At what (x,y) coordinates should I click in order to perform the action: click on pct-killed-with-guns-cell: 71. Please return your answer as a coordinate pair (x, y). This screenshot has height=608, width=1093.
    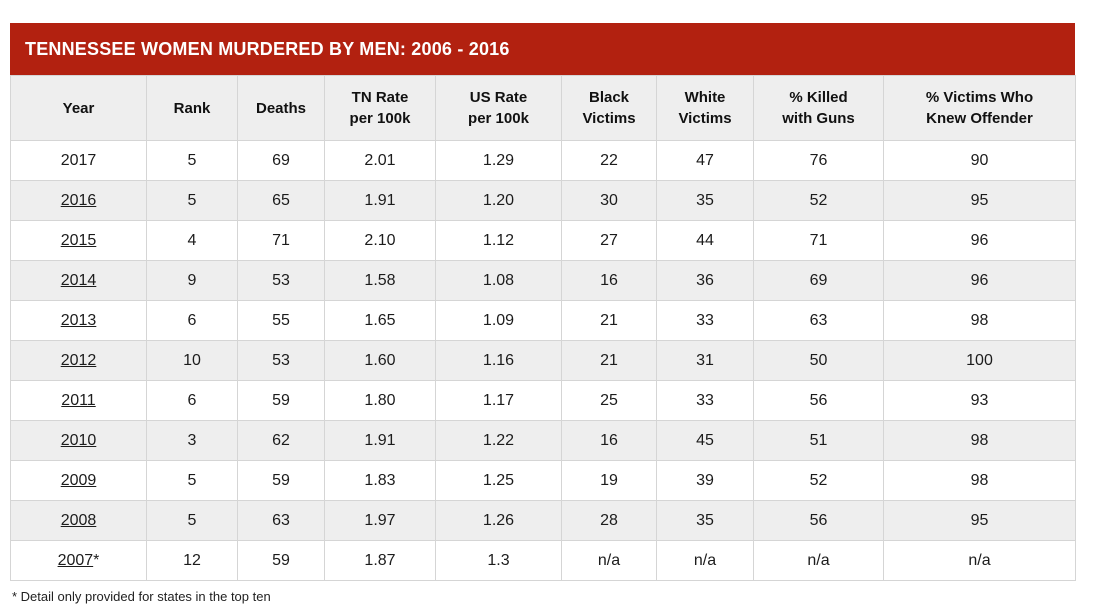
    Looking at the image, I should click on (818, 240).